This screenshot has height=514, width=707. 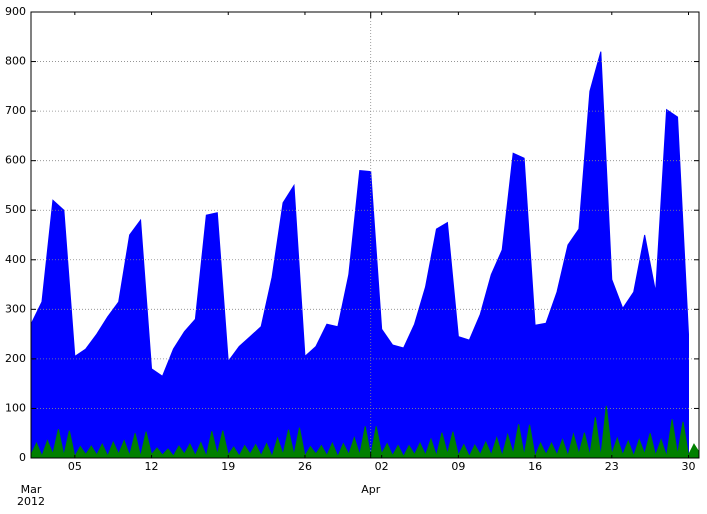 I want to click on y-tick-label: 100, so click(x=15, y=407).